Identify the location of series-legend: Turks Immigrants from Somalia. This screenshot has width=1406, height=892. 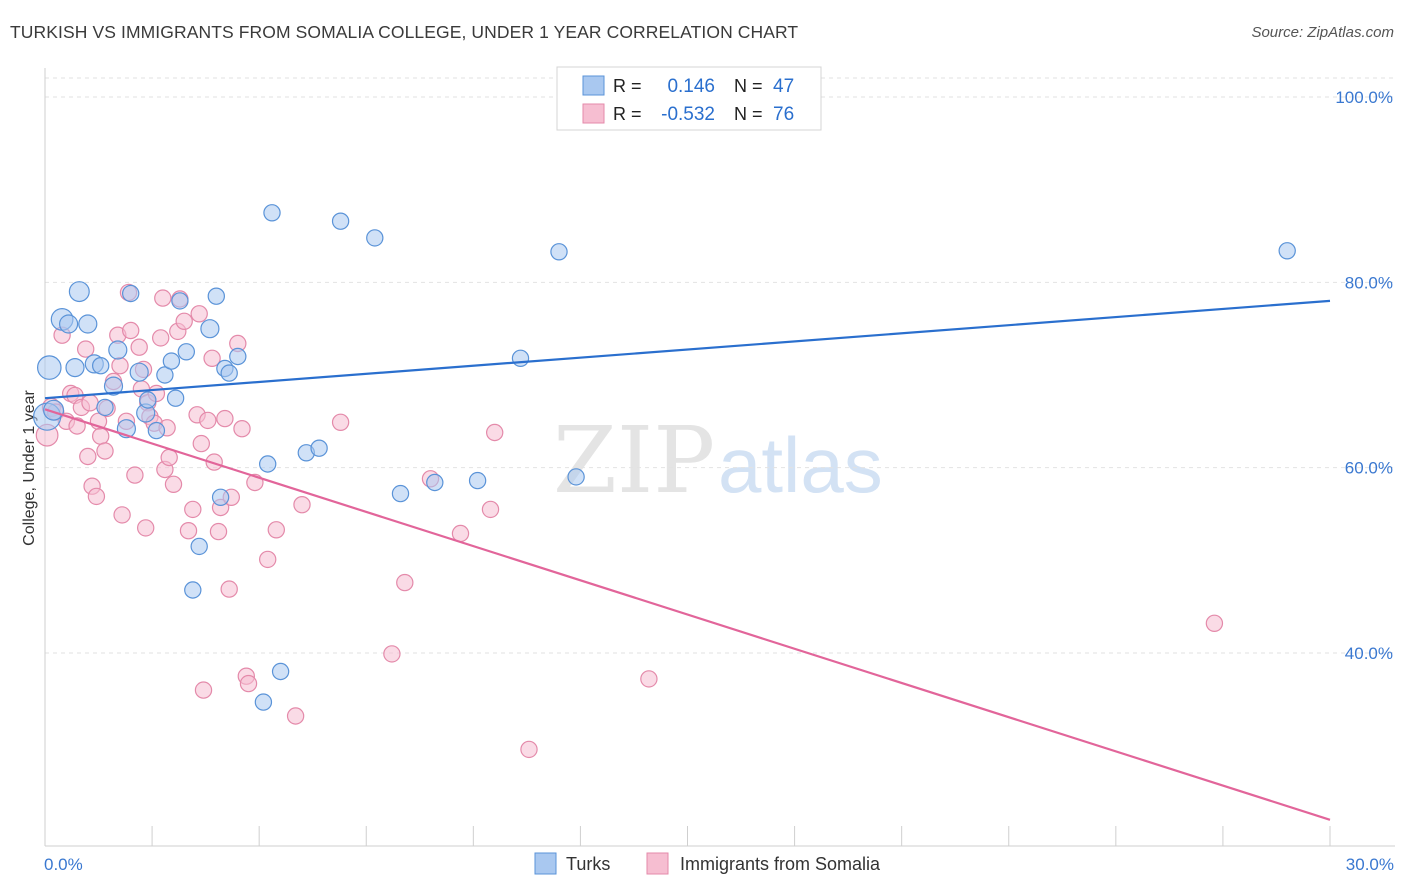
(707, 863).